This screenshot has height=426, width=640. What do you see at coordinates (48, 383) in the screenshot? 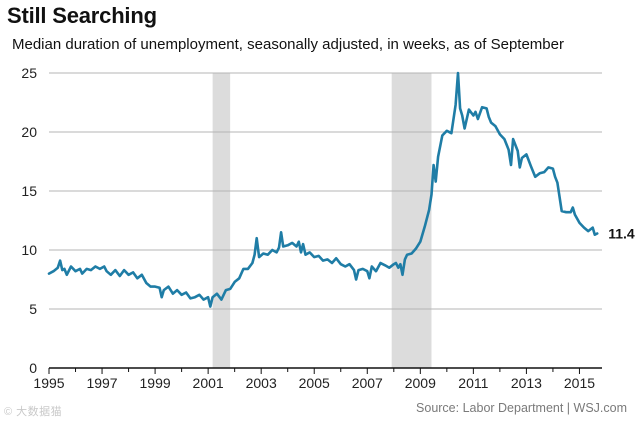
I see `x-tick-label: 1995` at bounding box center [48, 383].